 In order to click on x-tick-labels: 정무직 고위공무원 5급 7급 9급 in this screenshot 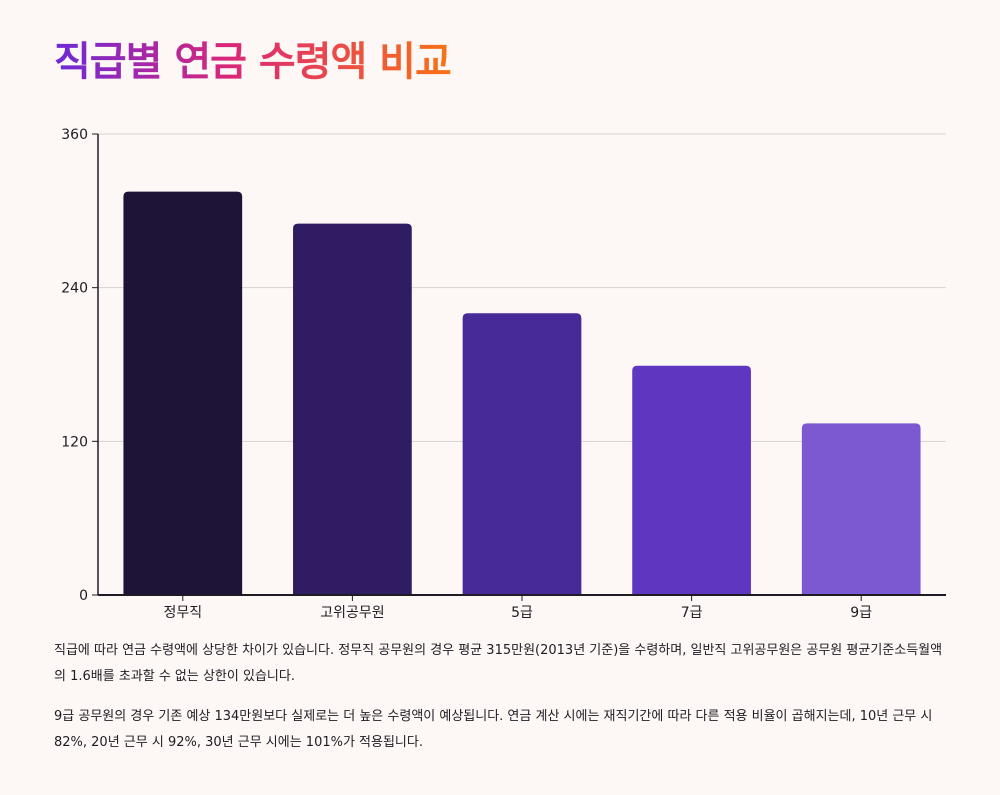, I will do `click(517, 613)`.